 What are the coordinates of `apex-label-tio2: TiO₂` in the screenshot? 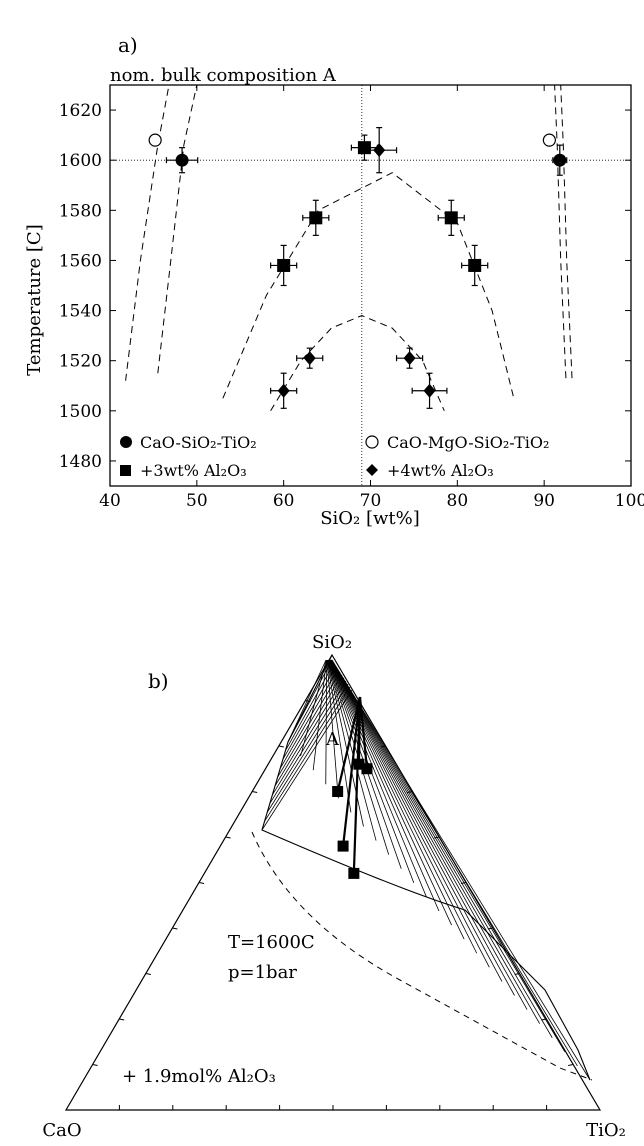 It's located at (606, 1130).